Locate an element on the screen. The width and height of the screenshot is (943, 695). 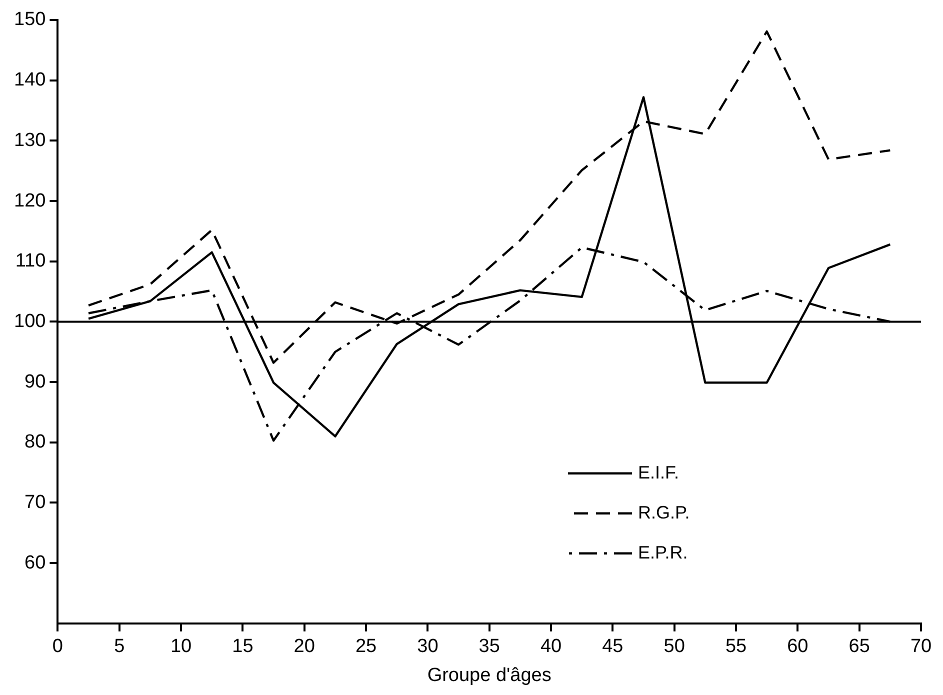
x-axis-title: Groupe d'âges is located at coordinates (489, 675).